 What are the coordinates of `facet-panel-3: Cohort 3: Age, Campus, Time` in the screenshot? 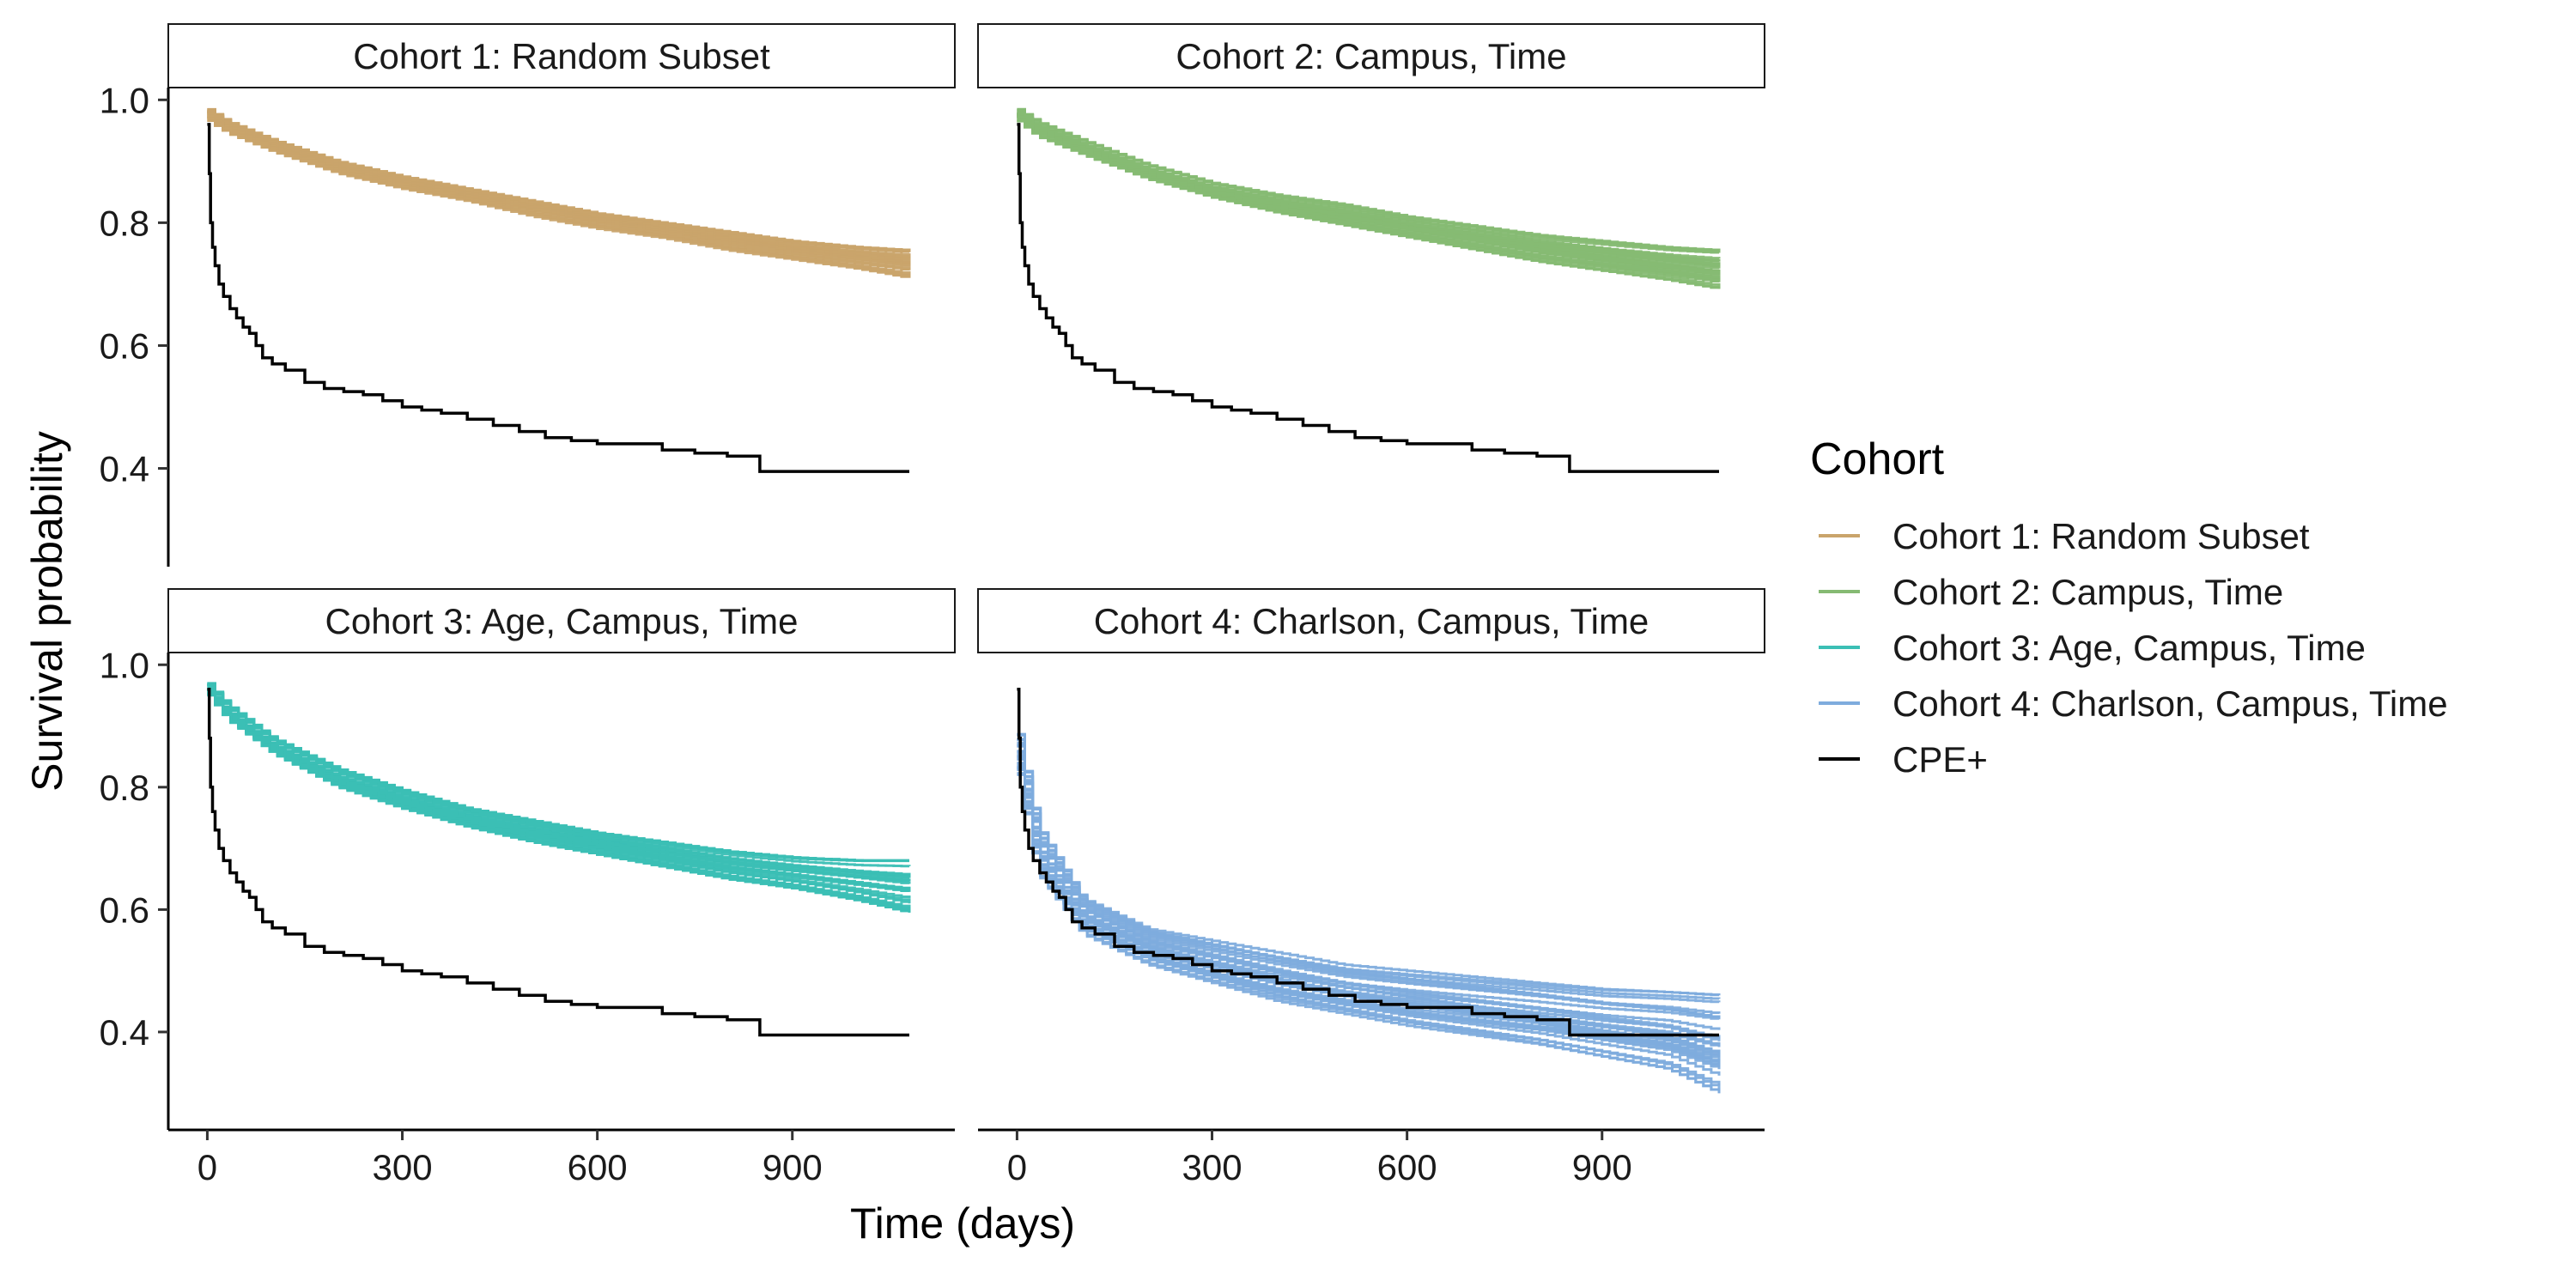 It's located at (561, 812).